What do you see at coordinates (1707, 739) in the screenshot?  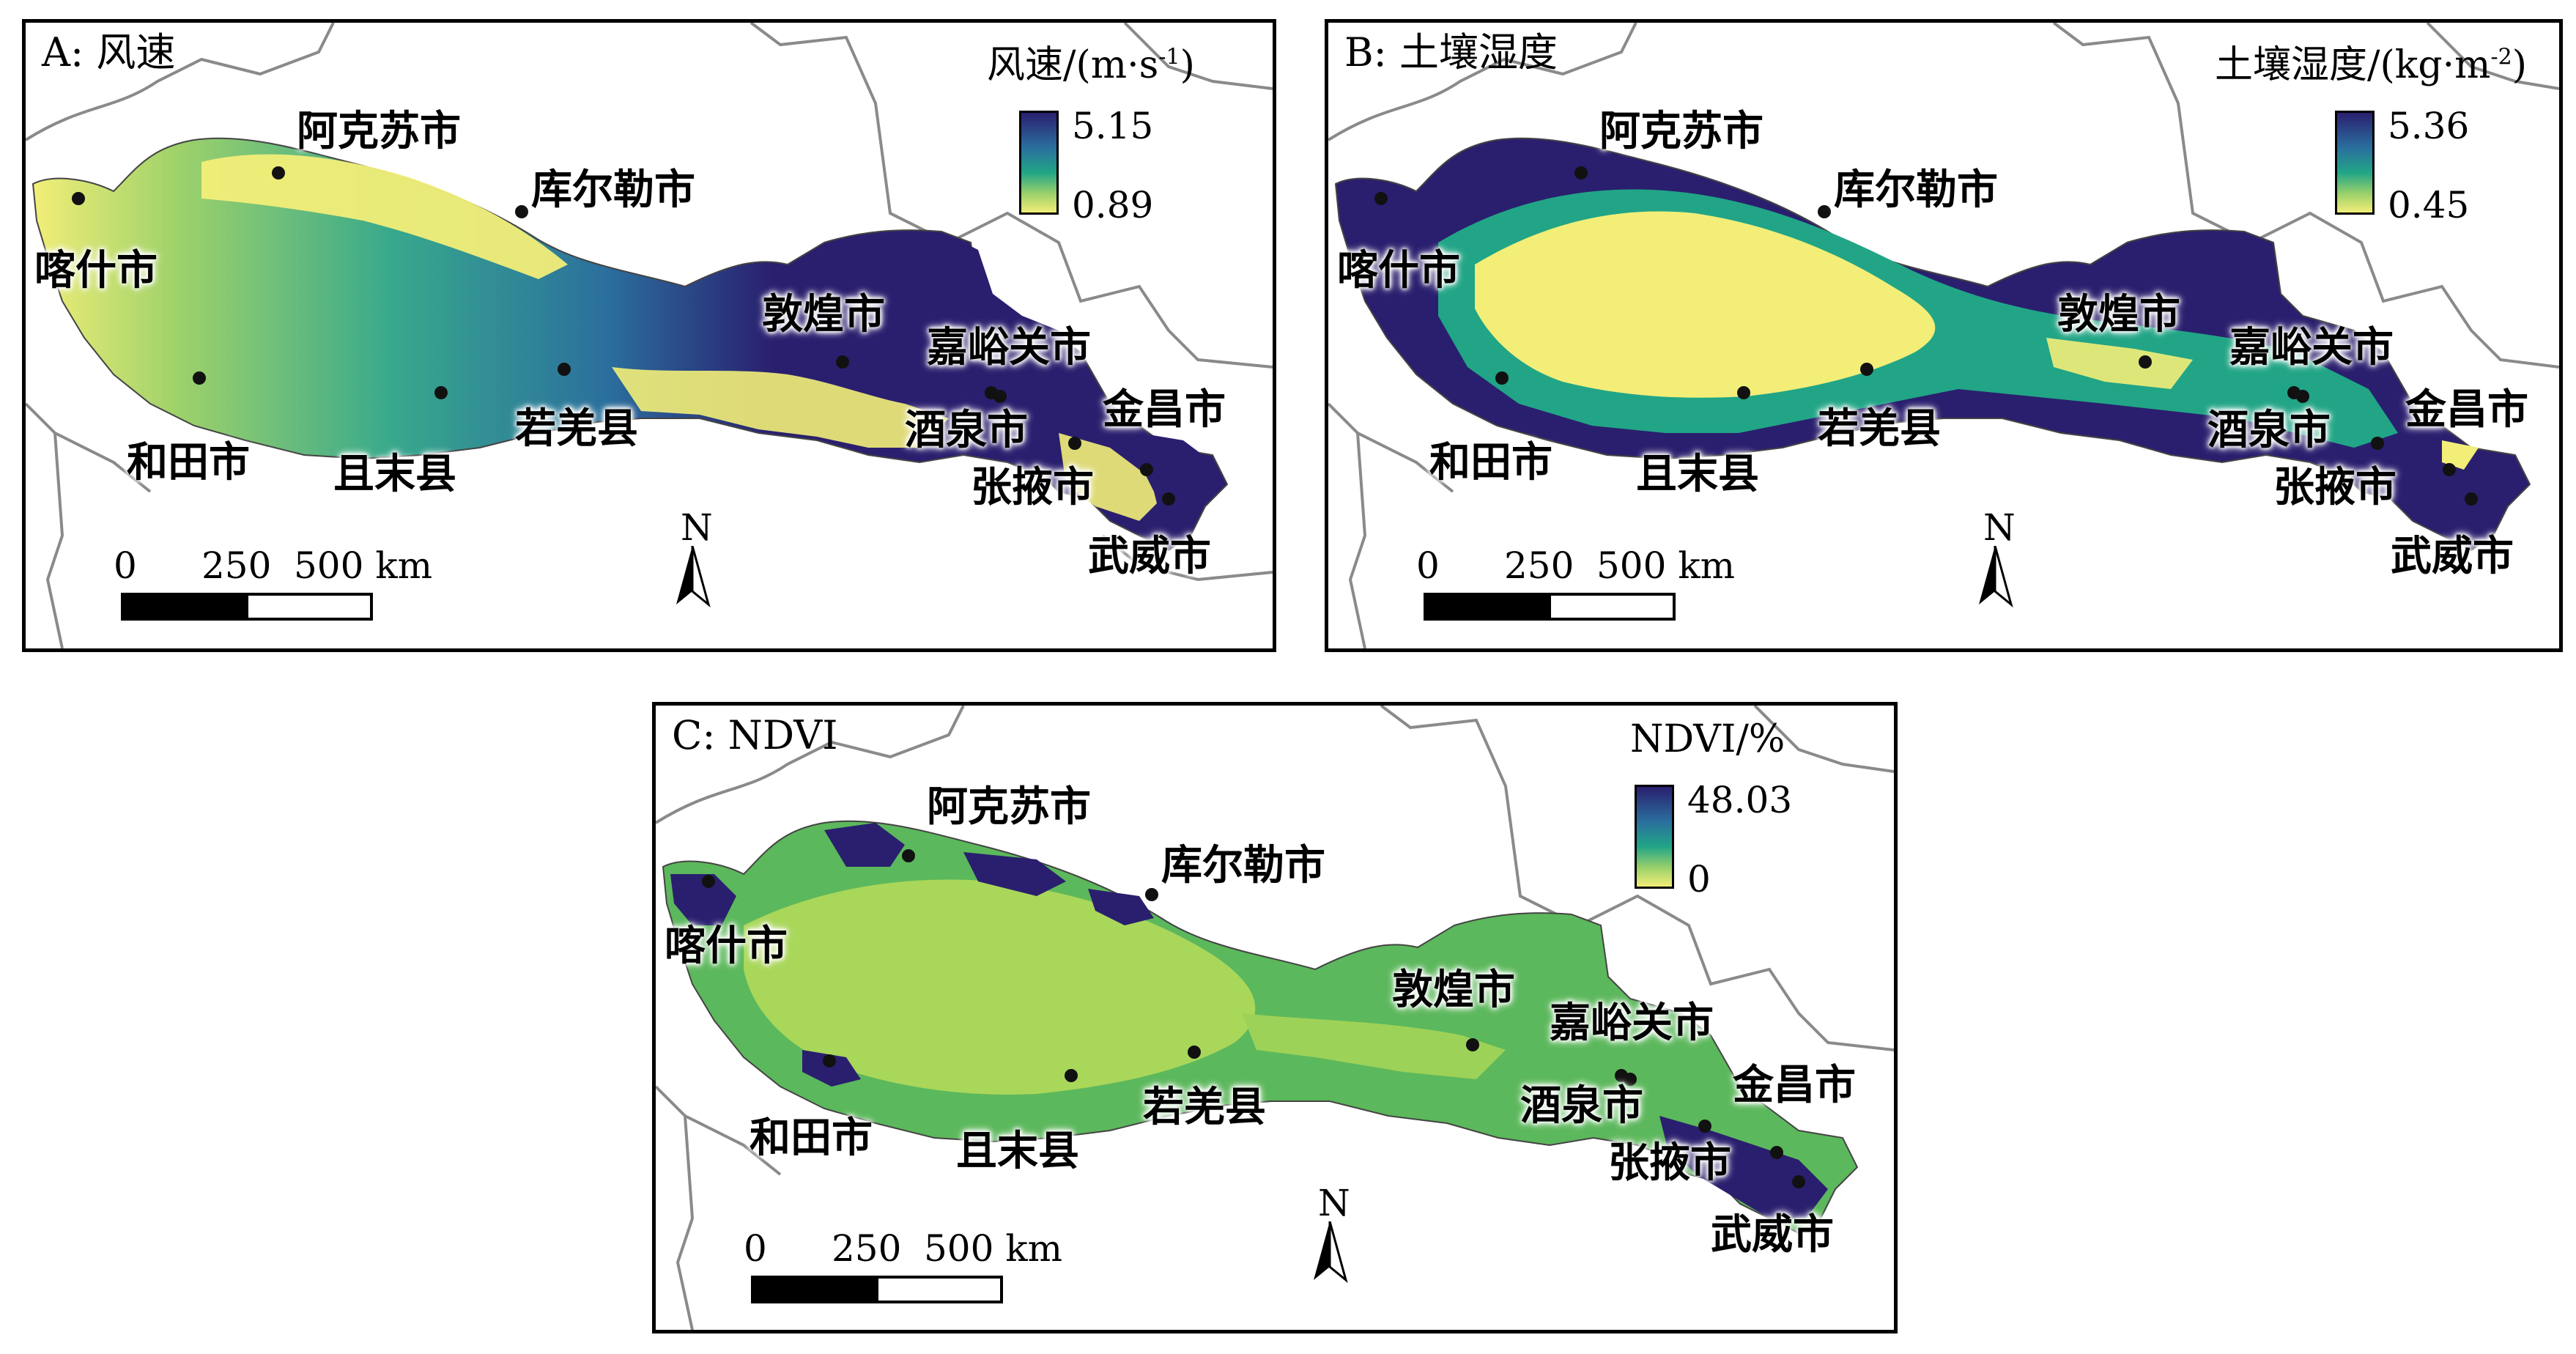 I see `legend-title: NDVI/%` at bounding box center [1707, 739].